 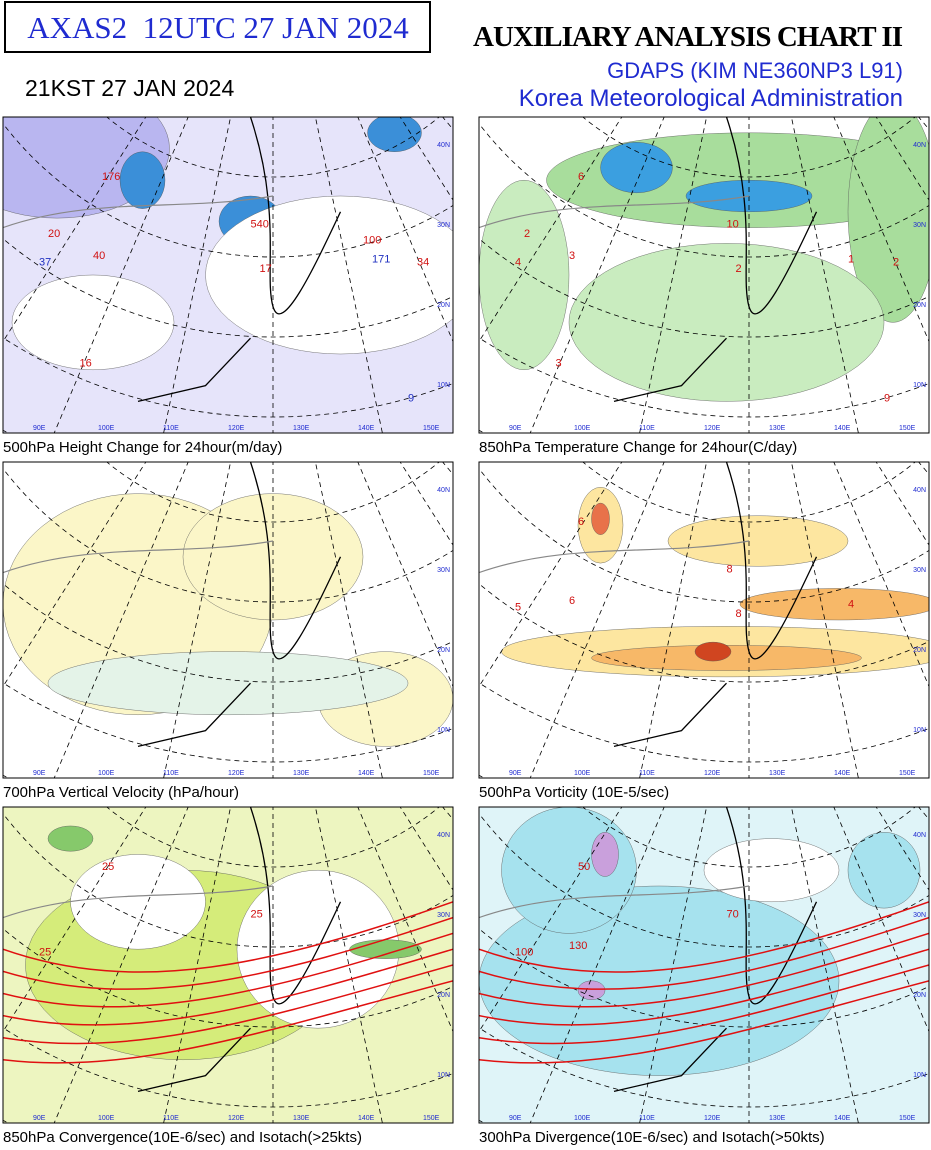 What do you see at coordinates (423, 263) in the screenshot?
I see `contour-label: 34` at bounding box center [423, 263].